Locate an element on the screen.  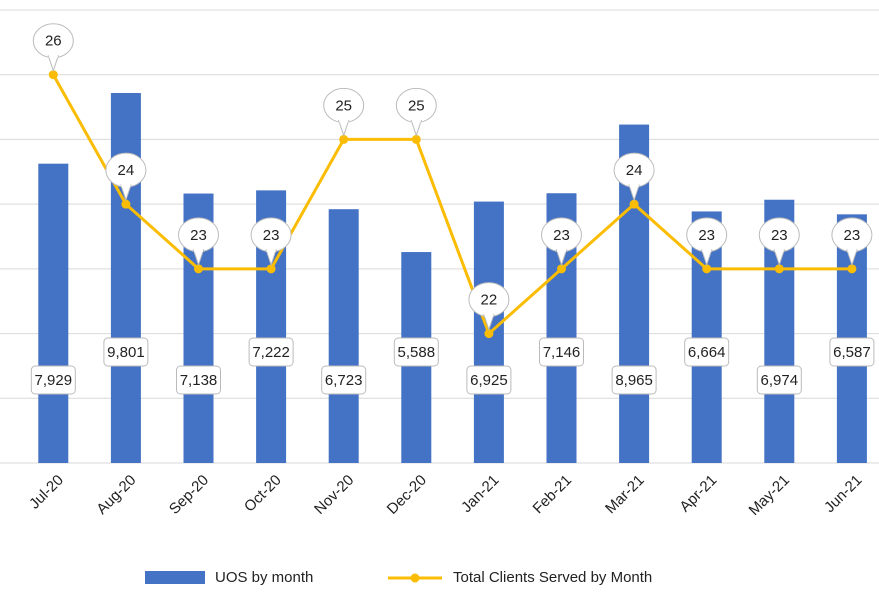
line-value-label: 26 is located at coordinates (53, 48).